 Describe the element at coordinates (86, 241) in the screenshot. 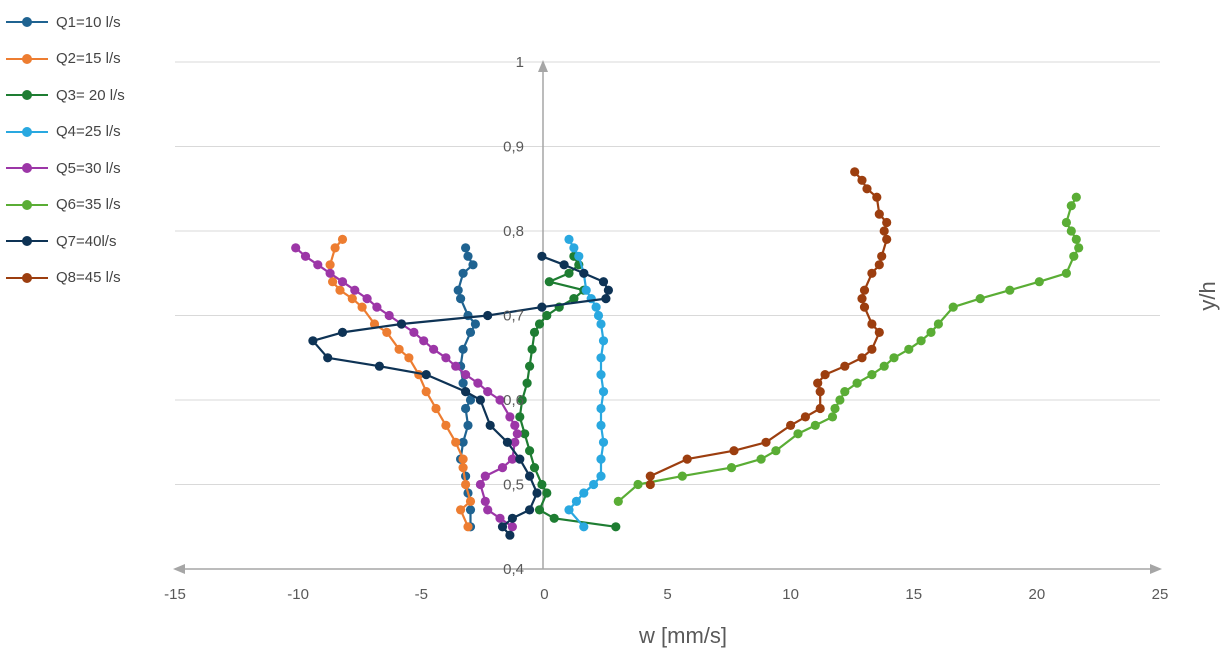

I see `legend-label: Q7=40l/s` at that location.